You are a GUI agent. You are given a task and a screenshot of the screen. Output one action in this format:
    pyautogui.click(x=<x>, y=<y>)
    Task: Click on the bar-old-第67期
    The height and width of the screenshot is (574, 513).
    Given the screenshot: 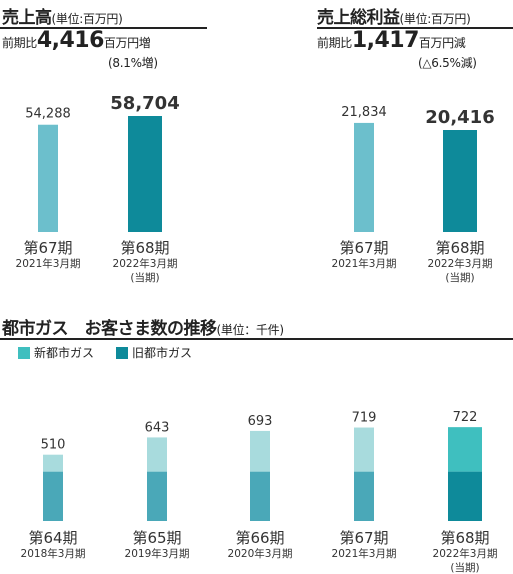 What is the action you would take?
    pyautogui.click(x=364, y=496)
    